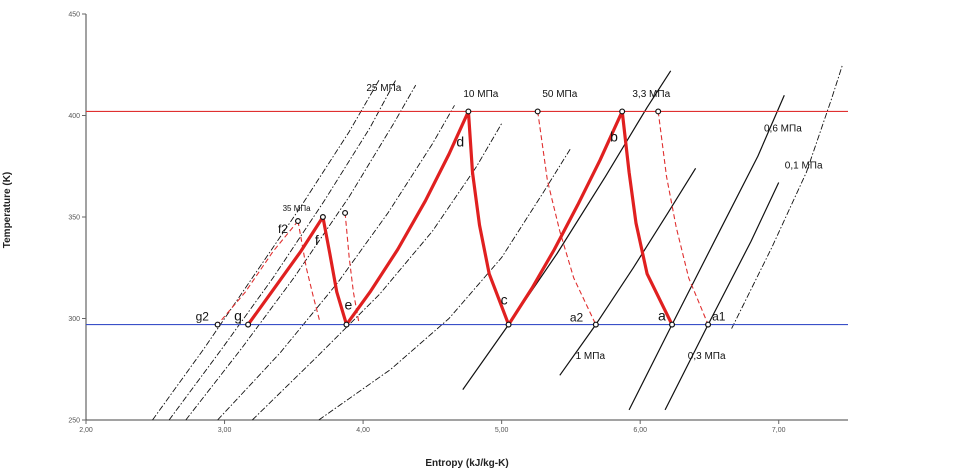  Describe the element at coordinates (651, 94) in the screenshot. I see `isobar-label: 3,3 МПа` at that location.